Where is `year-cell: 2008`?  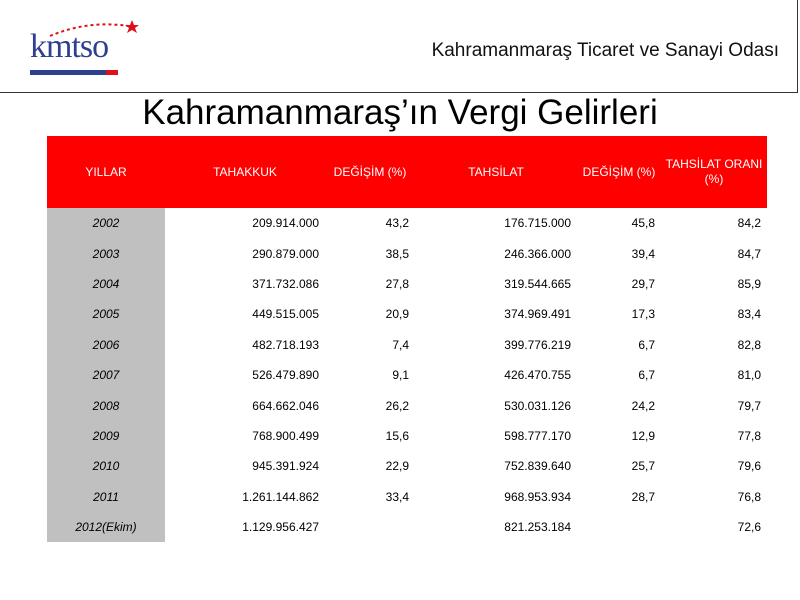
year-cell: 2008 is located at coordinates (106, 405).